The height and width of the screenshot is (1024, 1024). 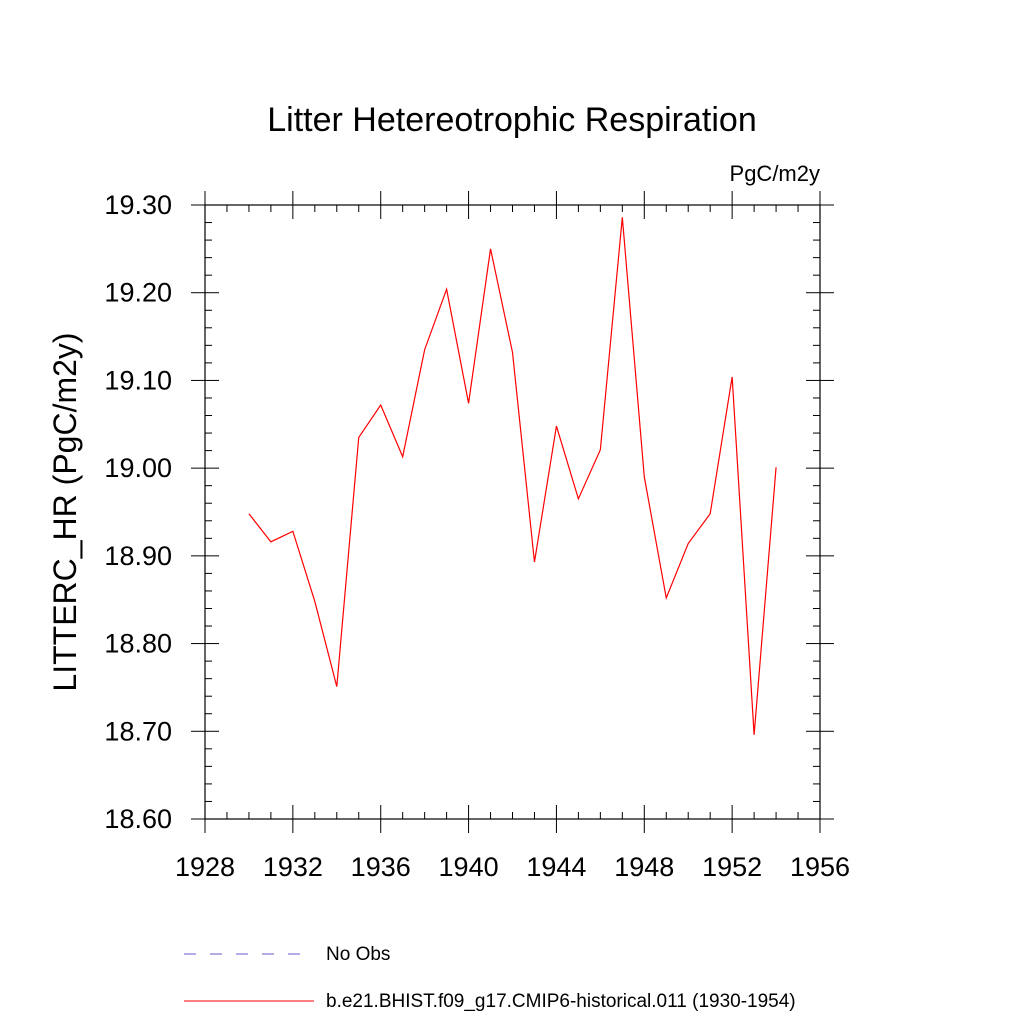 I want to click on y-tick-label: 18.60, so click(x=138, y=819).